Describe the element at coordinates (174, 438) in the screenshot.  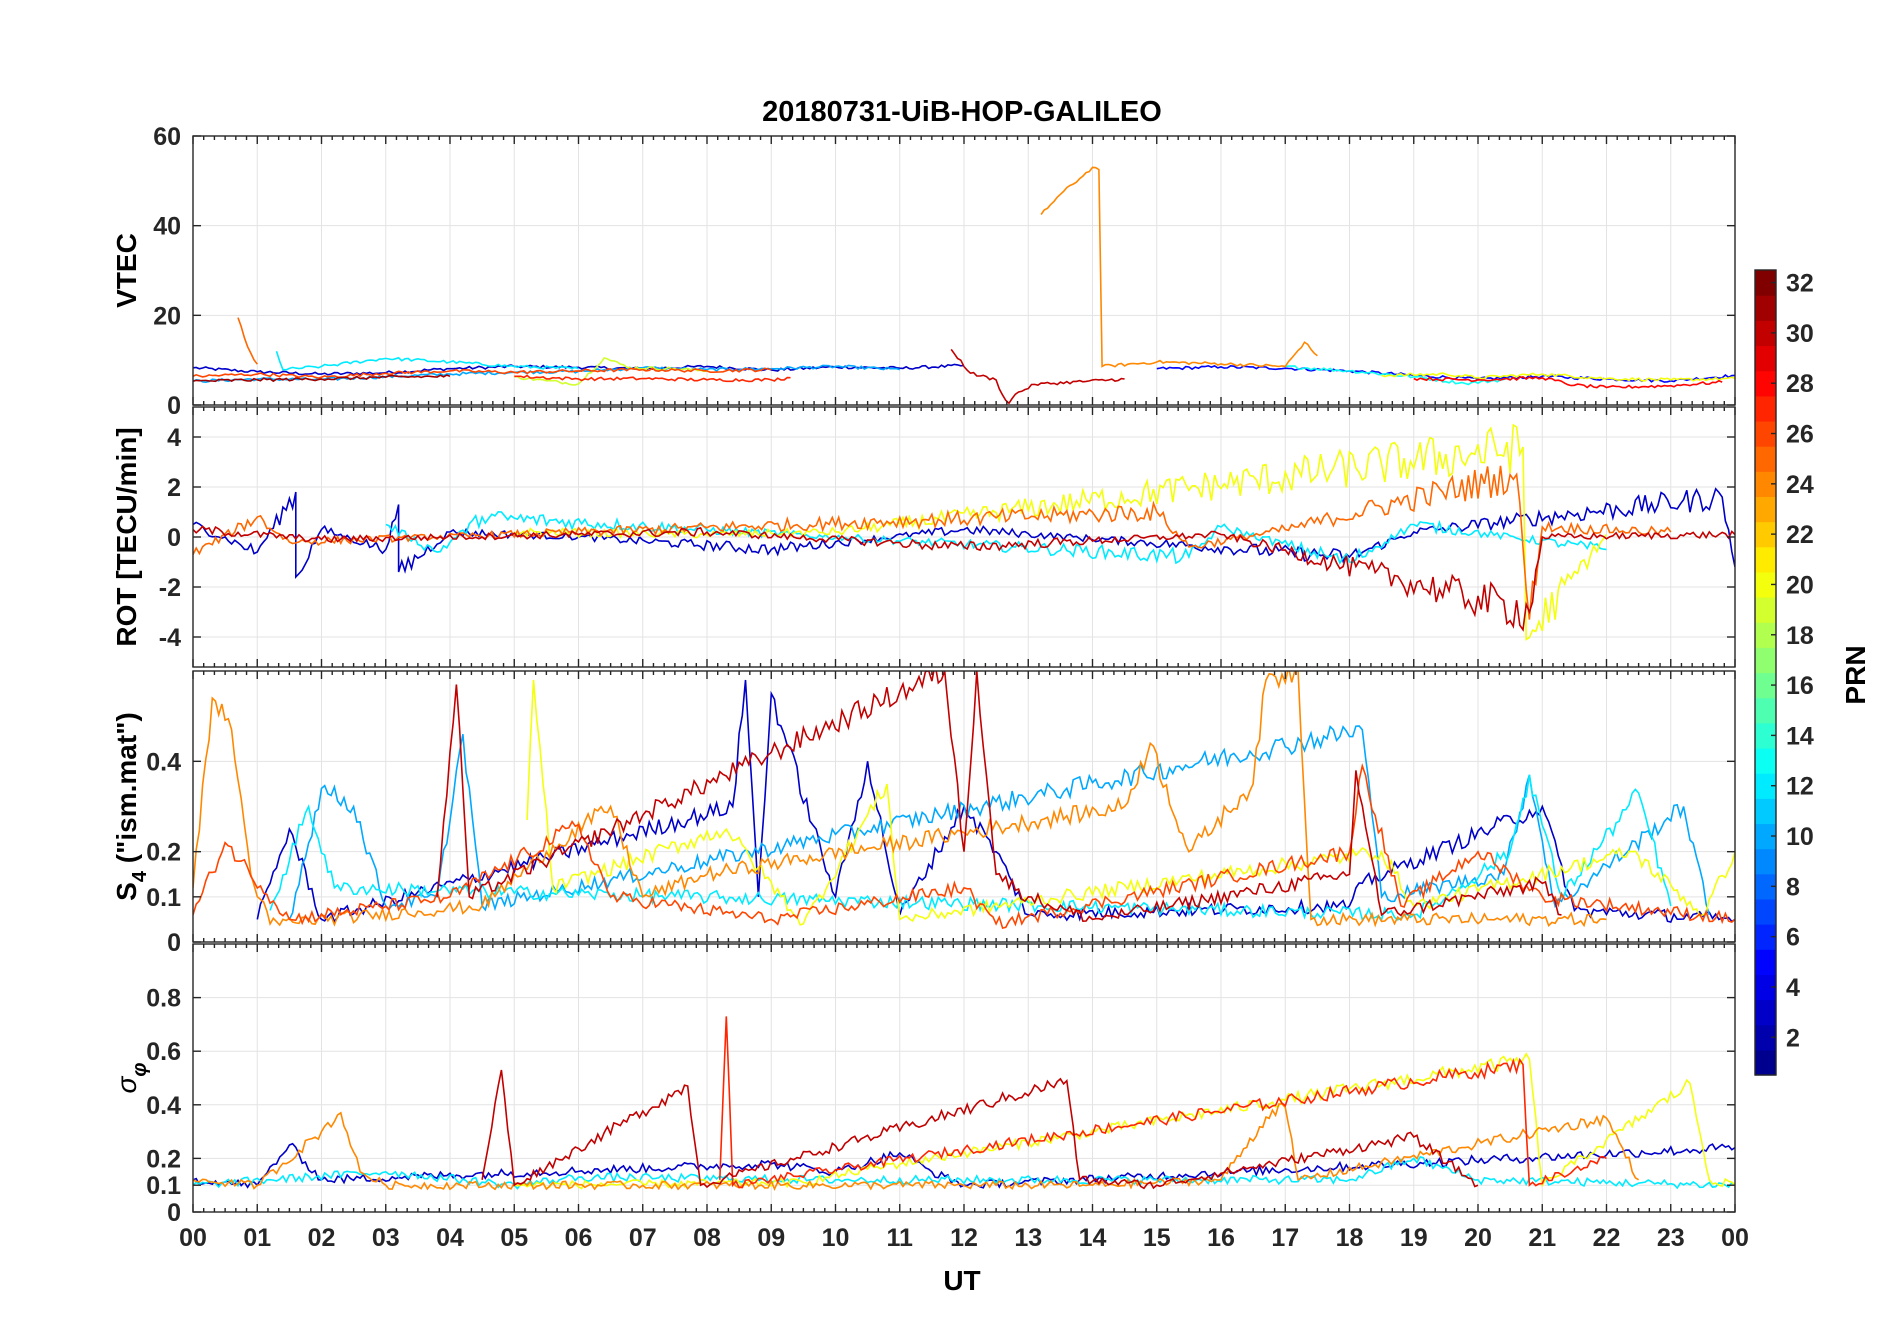
I see `y-tick-label: 4` at that location.